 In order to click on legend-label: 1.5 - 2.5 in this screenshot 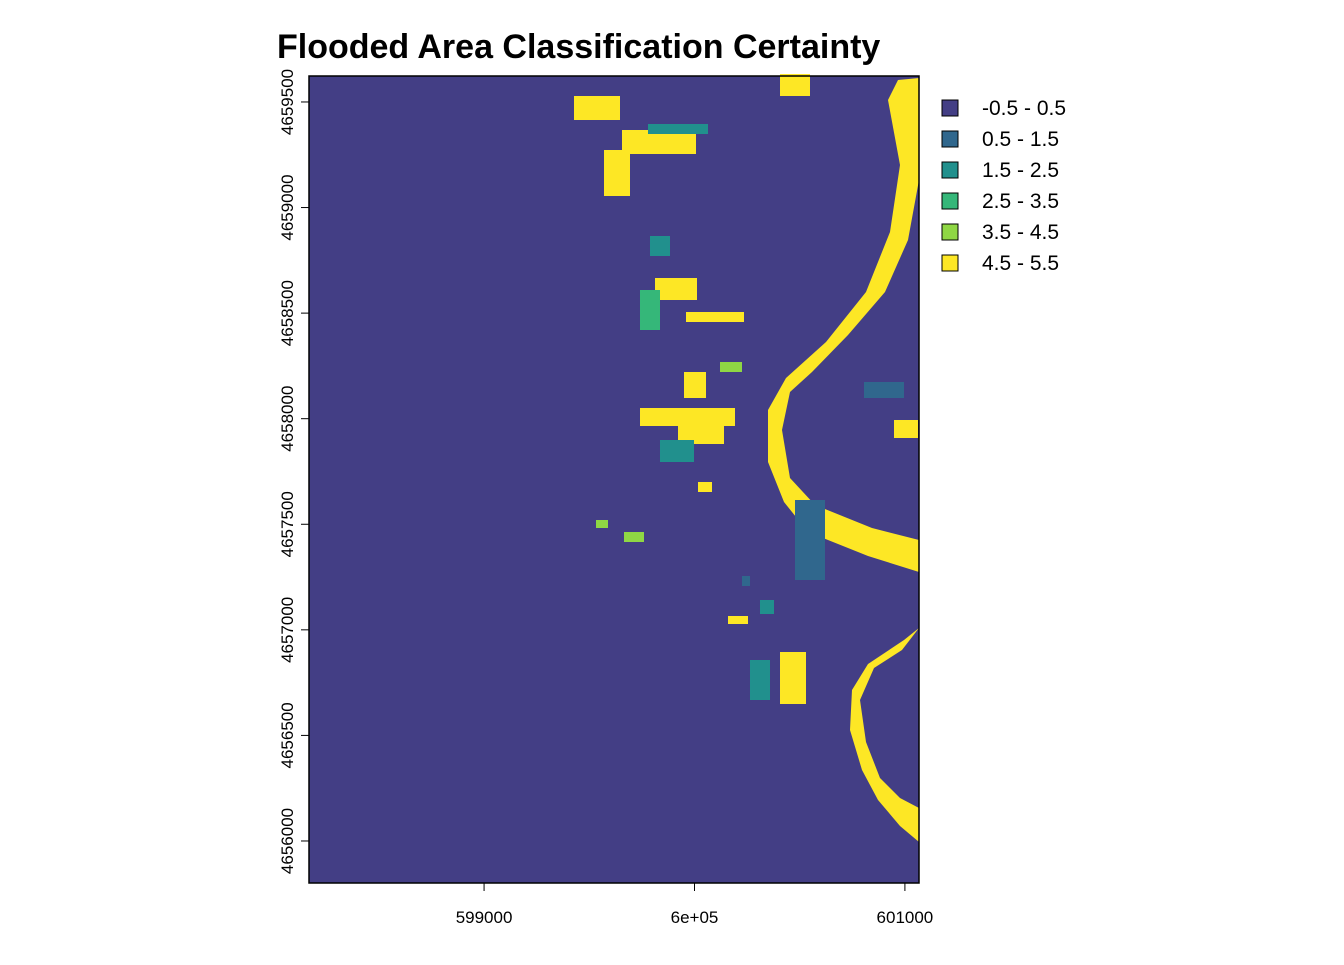, I will do `click(1020, 170)`.